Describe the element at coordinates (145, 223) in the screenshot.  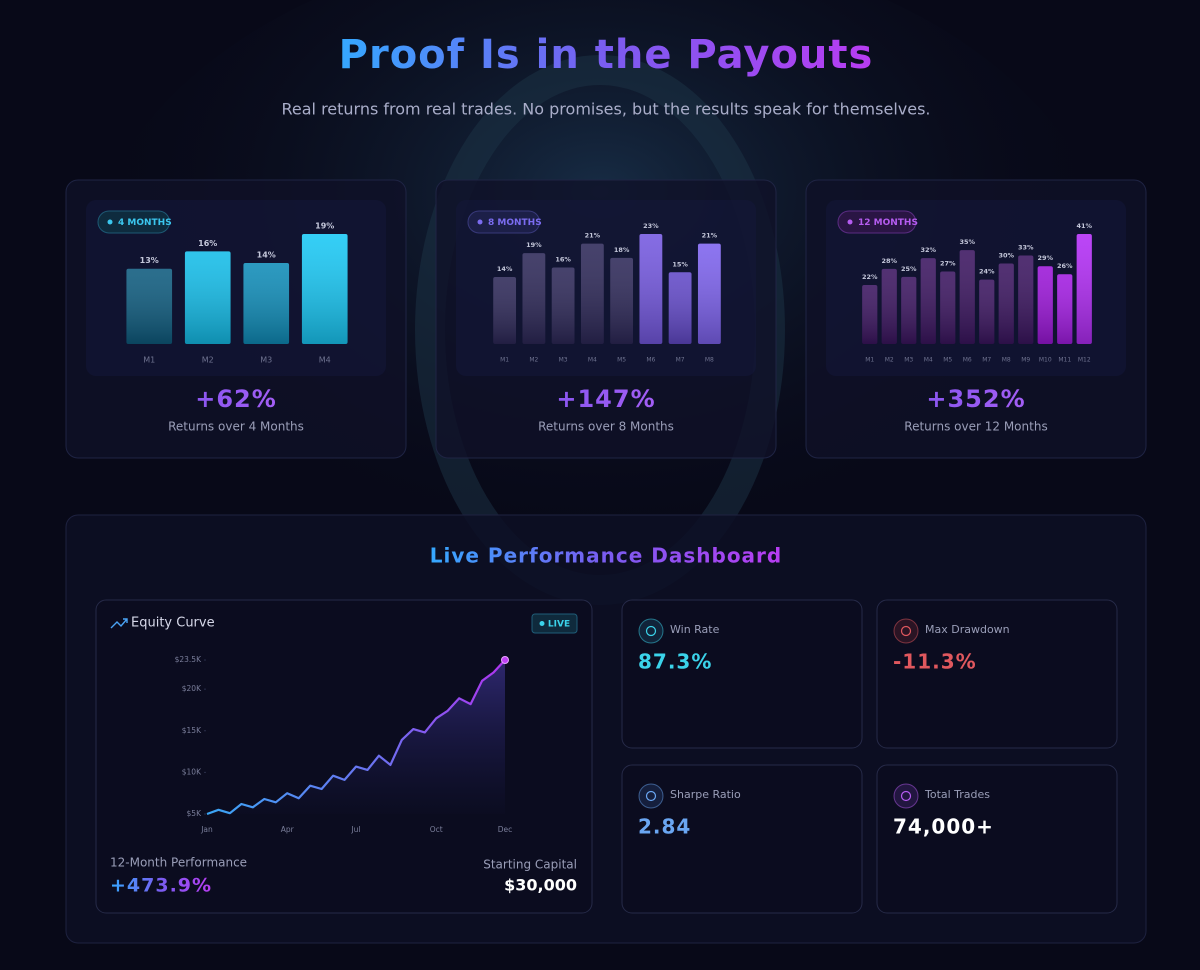
I see `badge-label: 4 MONTHS` at that location.